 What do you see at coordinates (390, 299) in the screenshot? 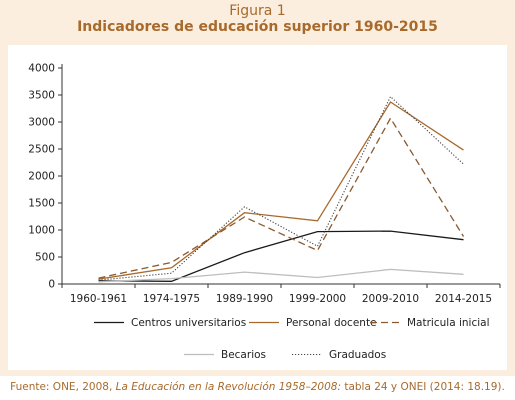
I see `x-tick-label: 2009-2010` at bounding box center [390, 299].